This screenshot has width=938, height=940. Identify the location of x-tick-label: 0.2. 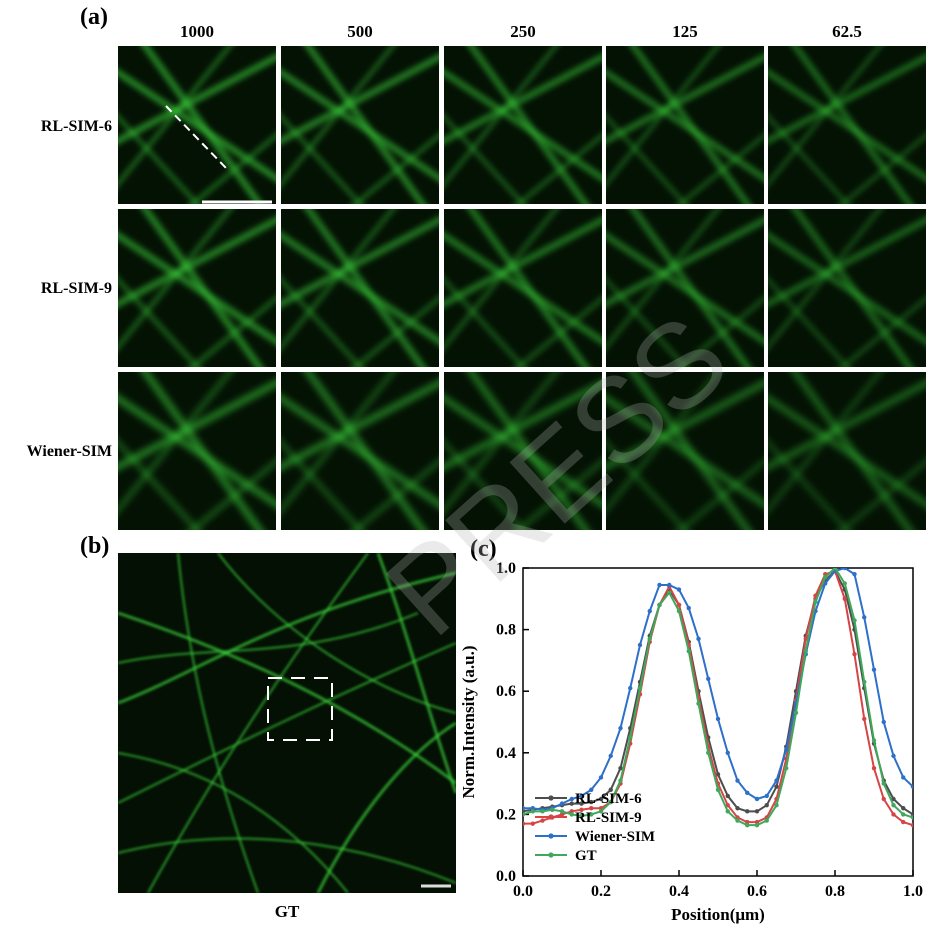
(601, 891).